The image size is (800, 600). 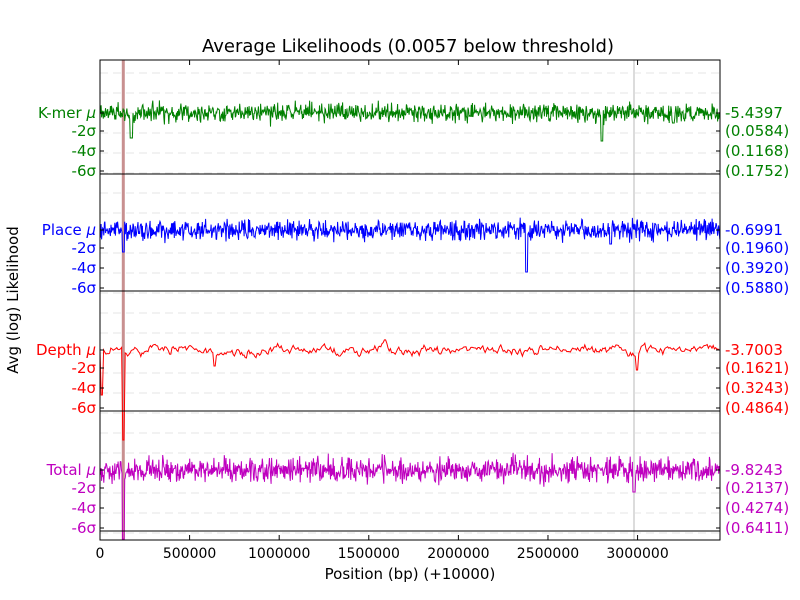 I want to click on x-tick-label: 2000000, so click(x=458, y=554).